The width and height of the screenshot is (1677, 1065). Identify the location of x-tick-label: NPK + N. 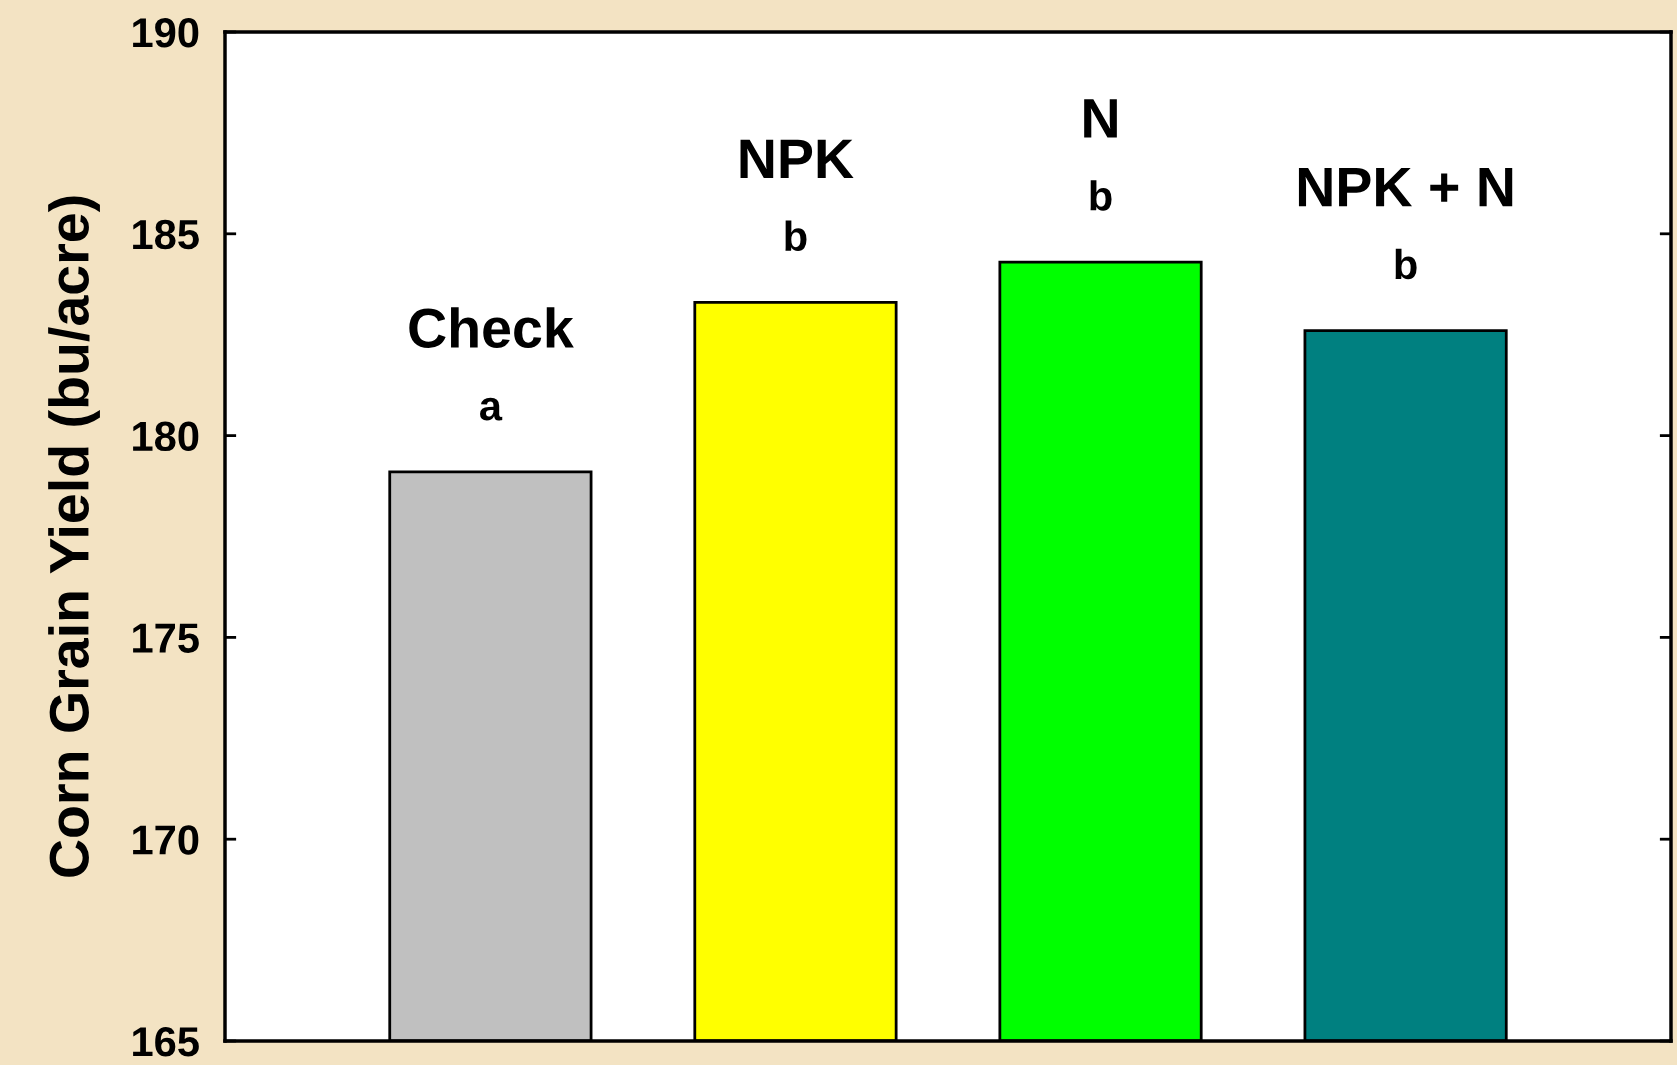
(1405, 187).